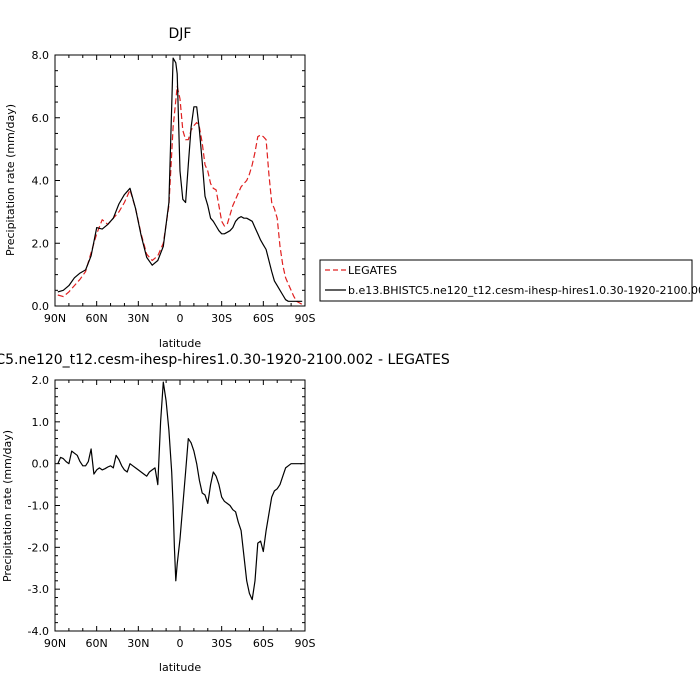  I want to click on top-y-tick-label: 6.0, so click(41, 118).